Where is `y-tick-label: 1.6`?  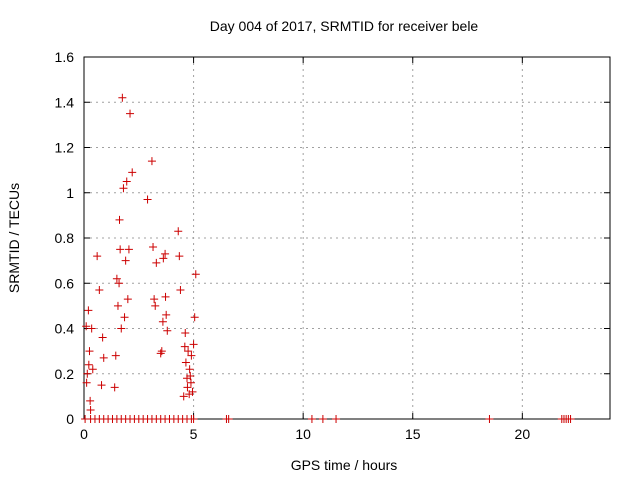 y-tick-label: 1.6 is located at coordinates (65, 57).